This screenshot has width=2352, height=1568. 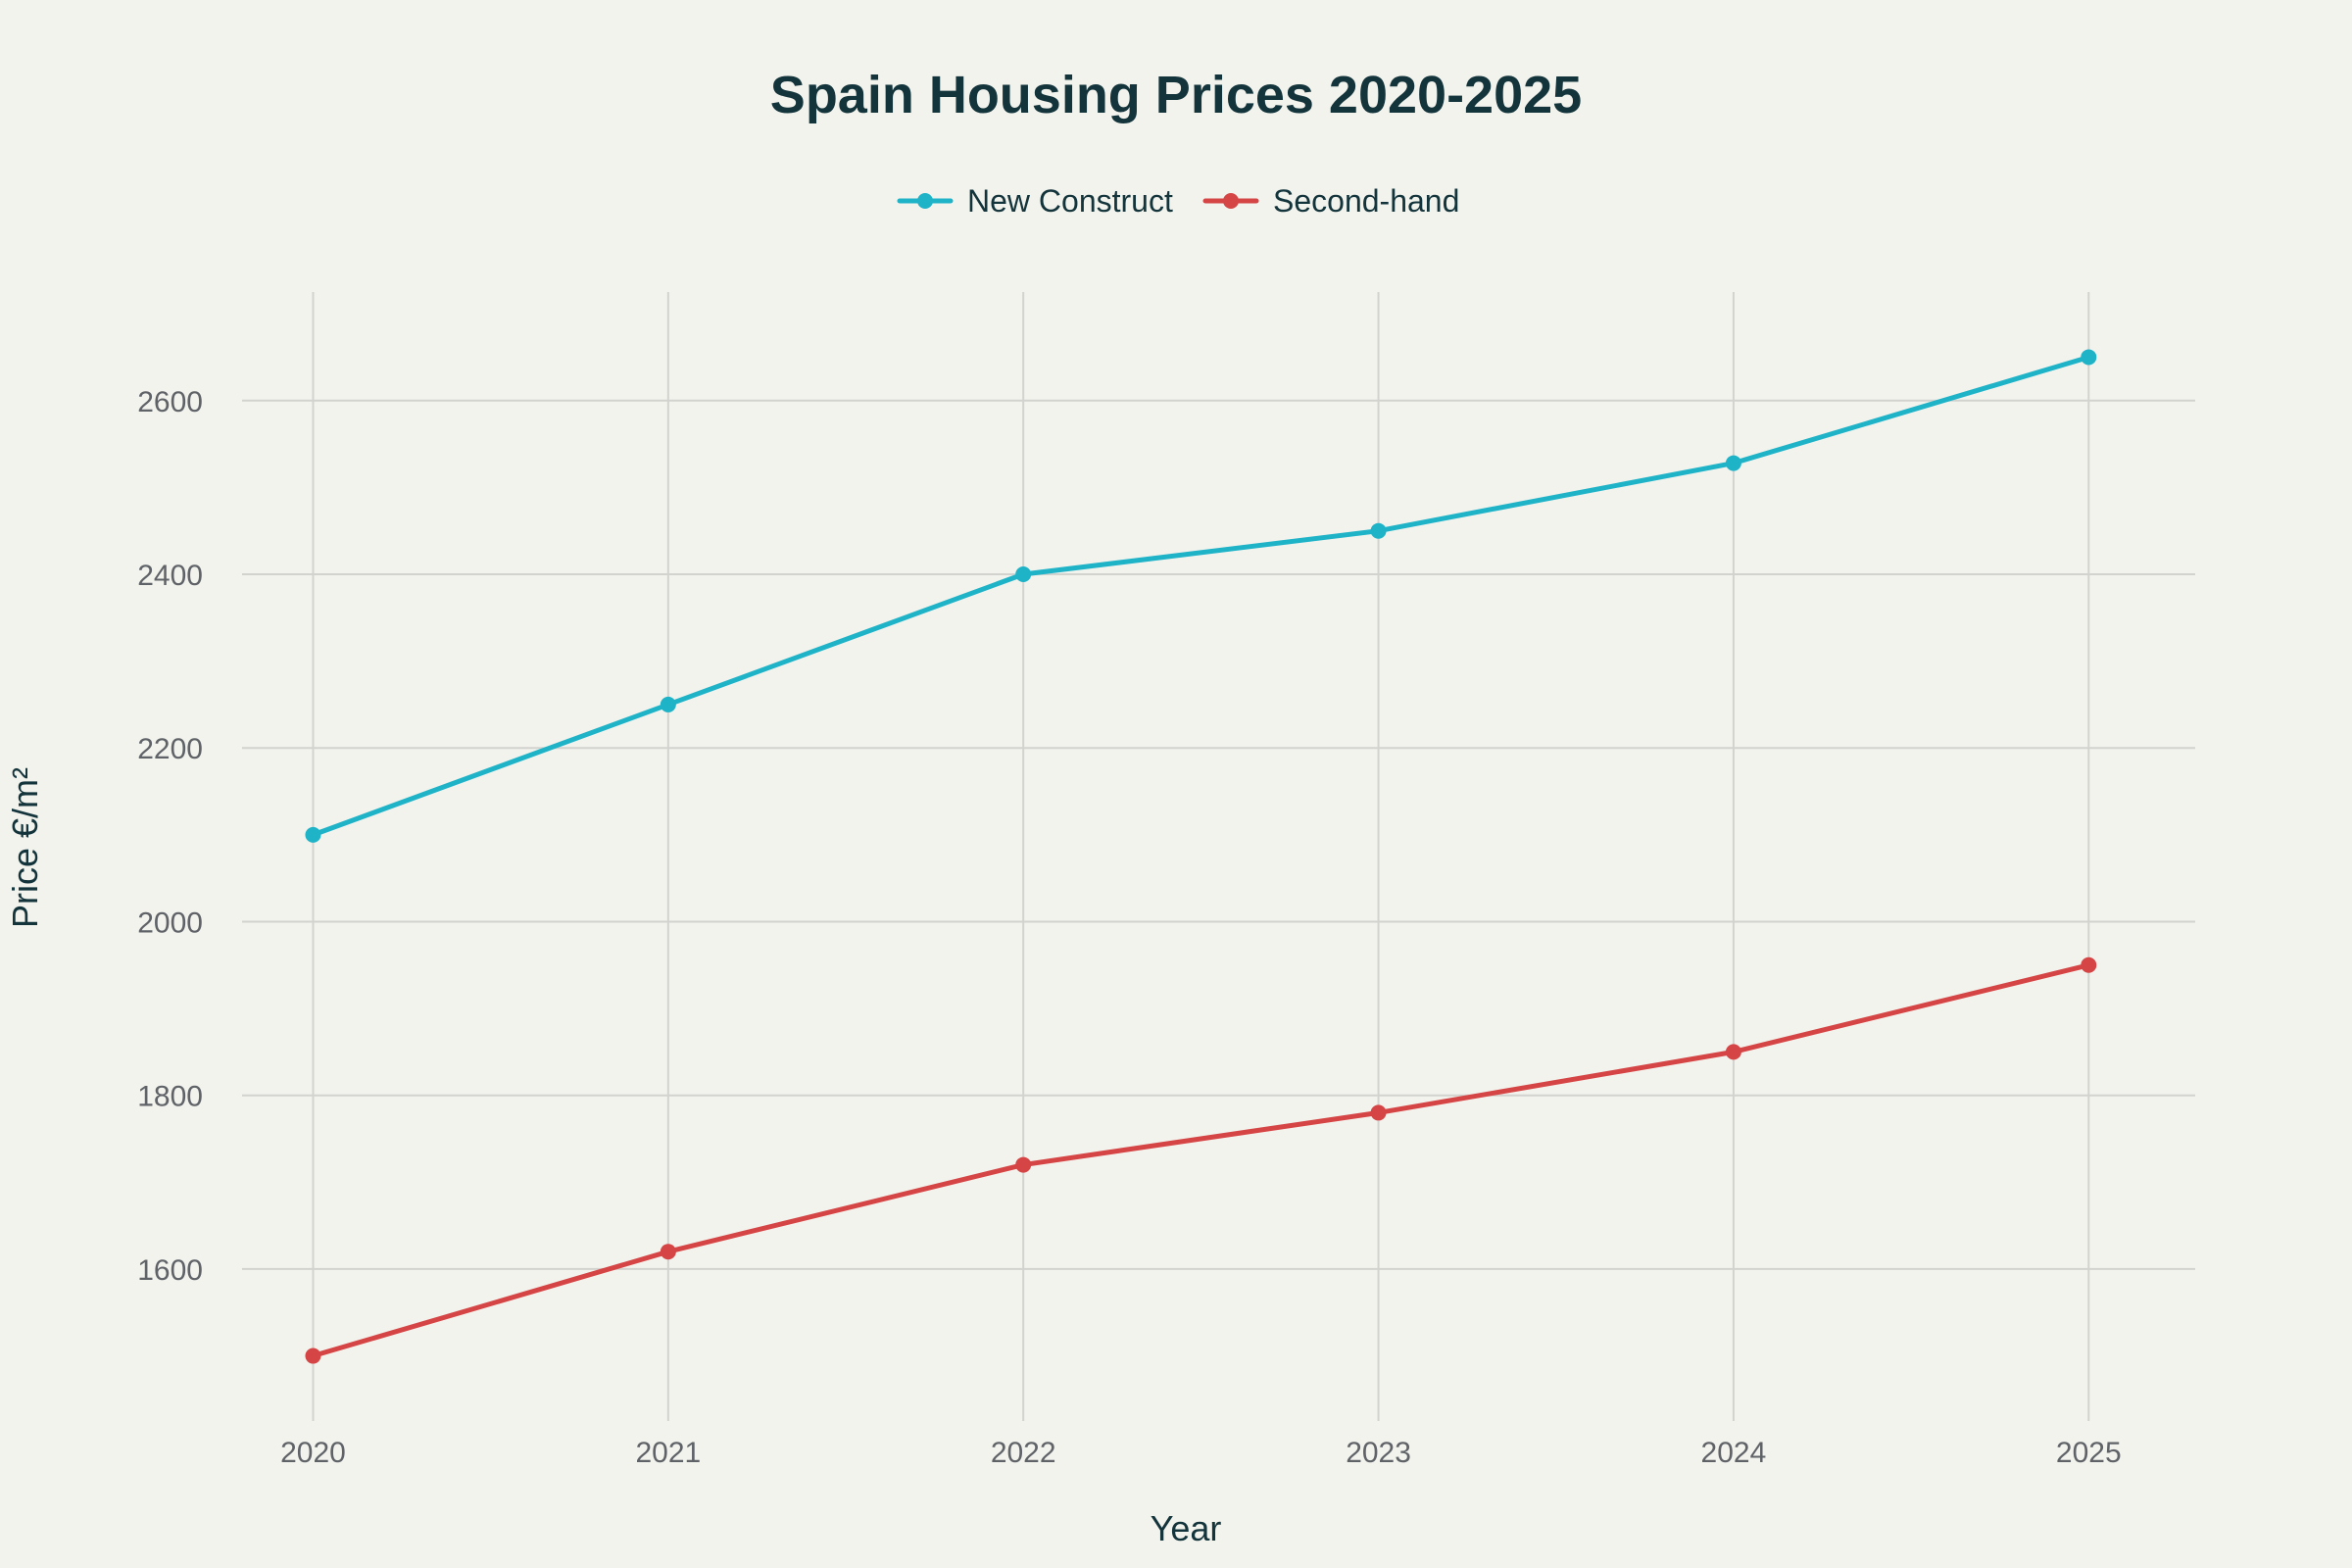 What do you see at coordinates (1176, 95) in the screenshot?
I see `chart-title: Spain Housing Prices 2020-2025` at bounding box center [1176, 95].